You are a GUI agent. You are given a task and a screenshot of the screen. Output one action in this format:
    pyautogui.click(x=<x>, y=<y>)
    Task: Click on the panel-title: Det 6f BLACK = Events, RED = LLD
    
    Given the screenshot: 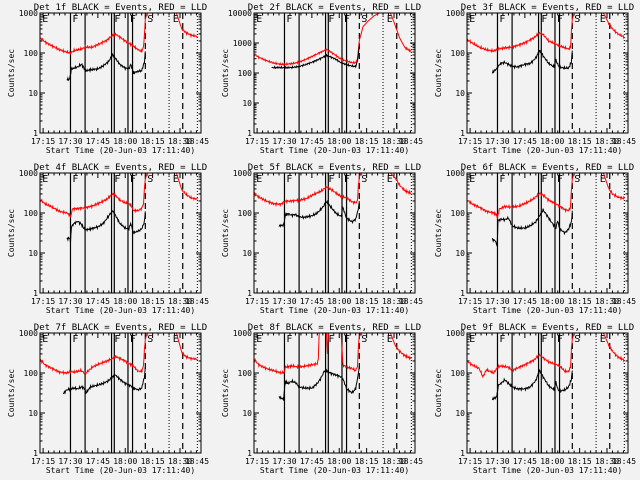 What is the action you would take?
    pyautogui.click(x=547, y=168)
    